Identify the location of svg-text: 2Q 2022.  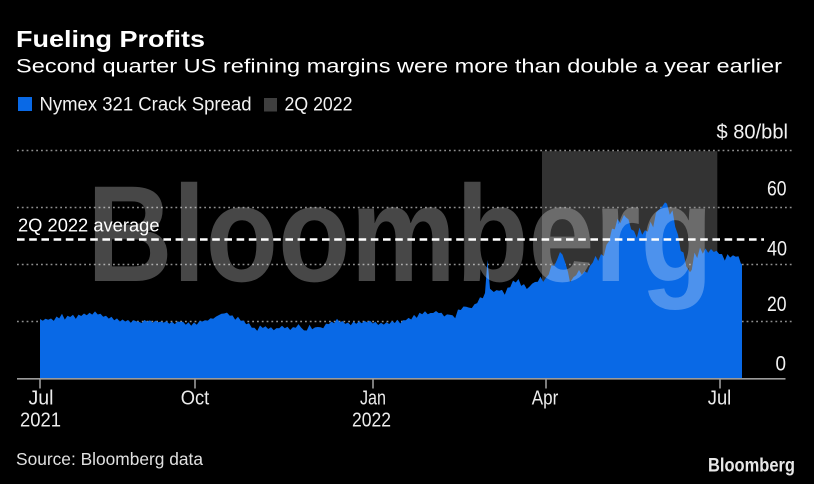
(319, 105).